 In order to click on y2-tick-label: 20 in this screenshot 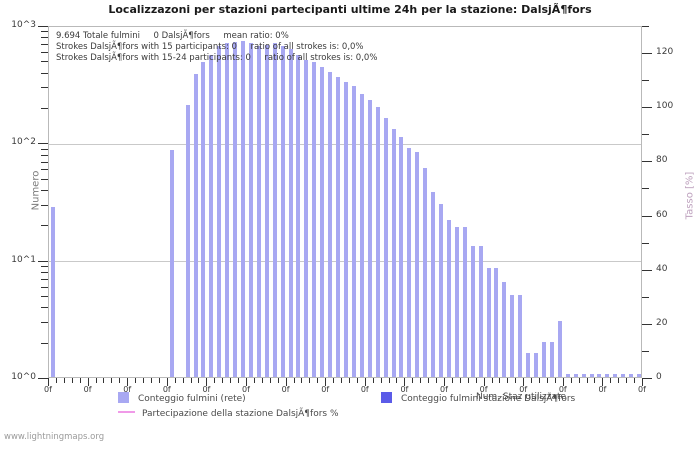, I will do `click(662, 322)`.